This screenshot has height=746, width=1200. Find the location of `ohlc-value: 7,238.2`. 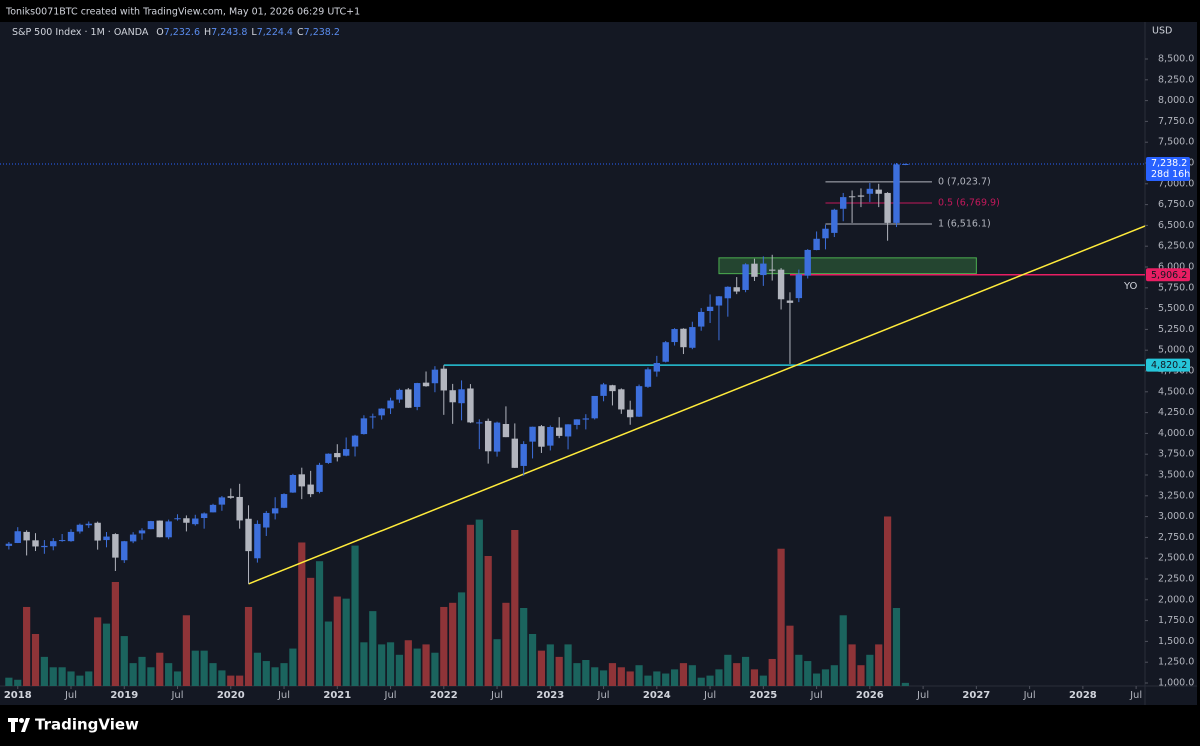

ohlc-value: 7,238.2 is located at coordinates (322, 32).